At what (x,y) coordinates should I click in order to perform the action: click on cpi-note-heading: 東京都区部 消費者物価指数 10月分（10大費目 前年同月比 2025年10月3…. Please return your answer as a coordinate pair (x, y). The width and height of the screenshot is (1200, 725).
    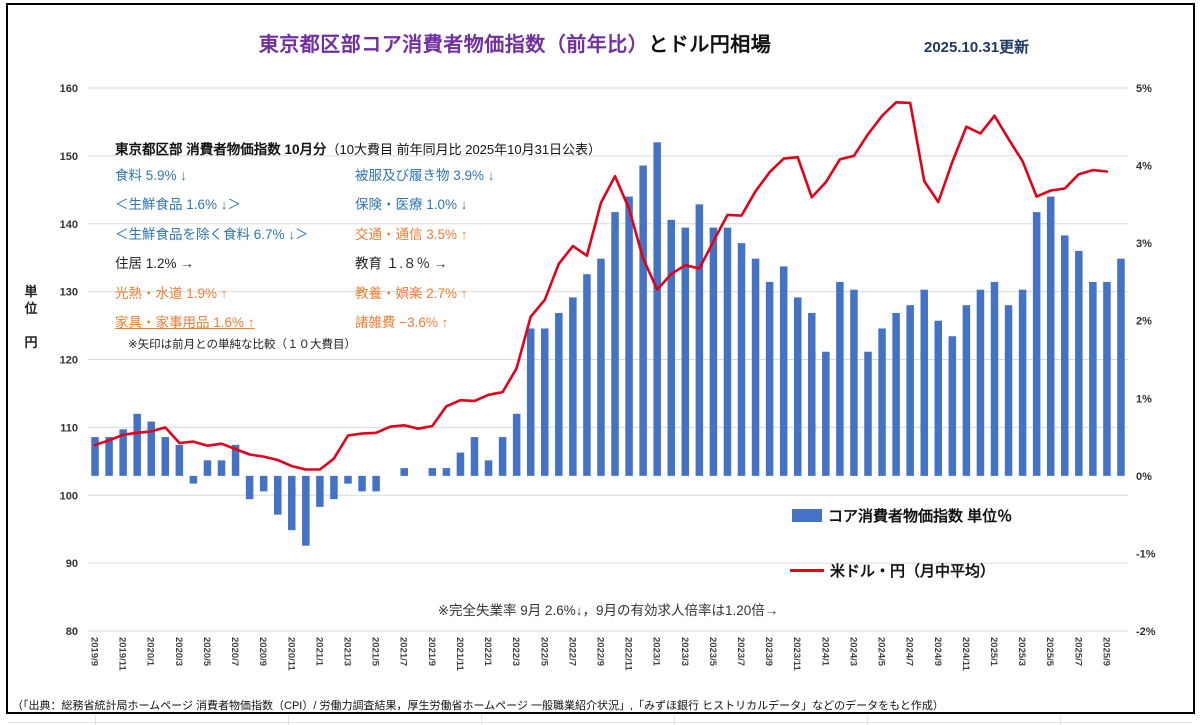
    Looking at the image, I should click on (358, 148).